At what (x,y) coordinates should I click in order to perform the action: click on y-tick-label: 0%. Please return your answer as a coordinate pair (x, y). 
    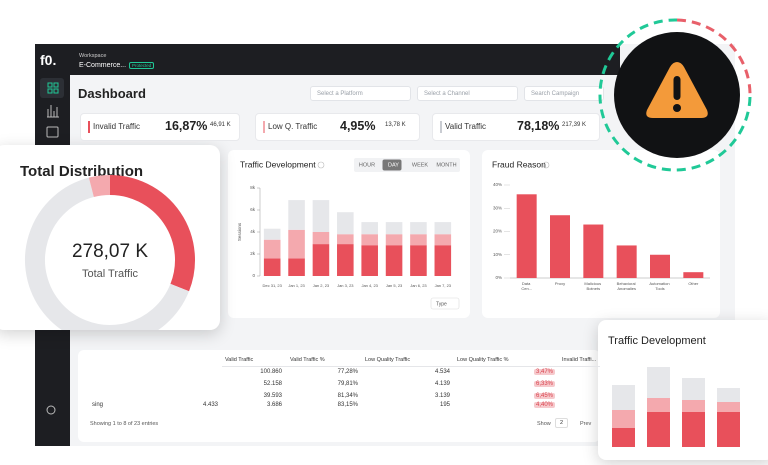
    Looking at the image, I should click on (498, 277).